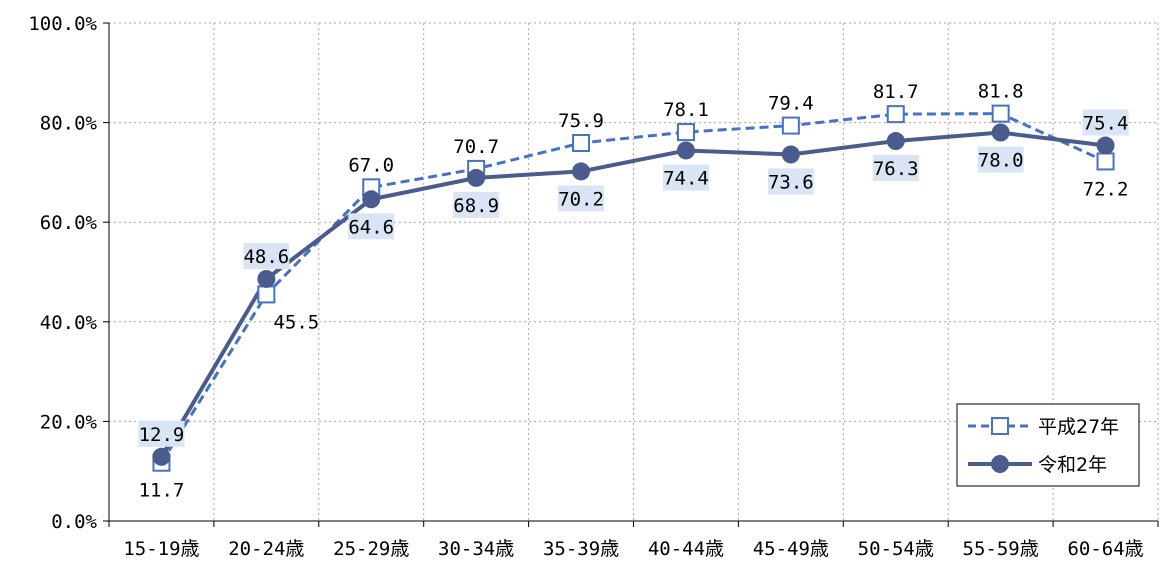 The image size is (1161, 563). What do you see at coordinates (1000, 464) in the screenshot?
I see `legend-marker-reiwa2` at bounding box center [1000, 464].